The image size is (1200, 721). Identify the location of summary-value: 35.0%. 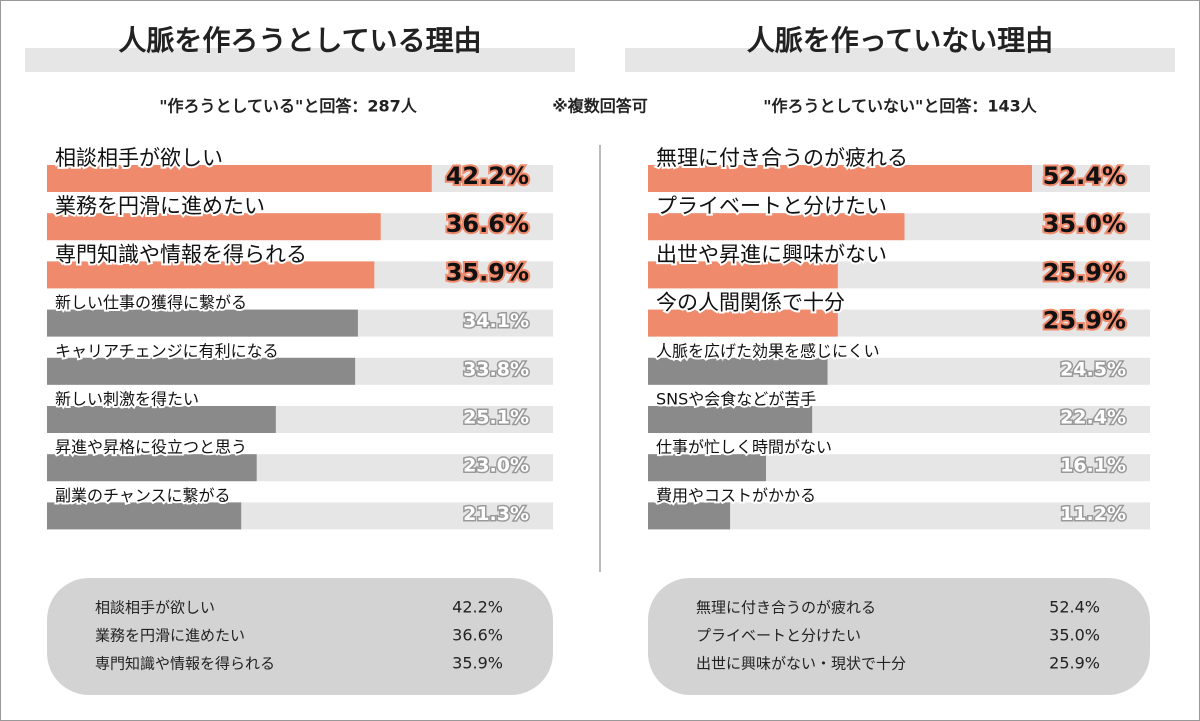
(1074, 635).